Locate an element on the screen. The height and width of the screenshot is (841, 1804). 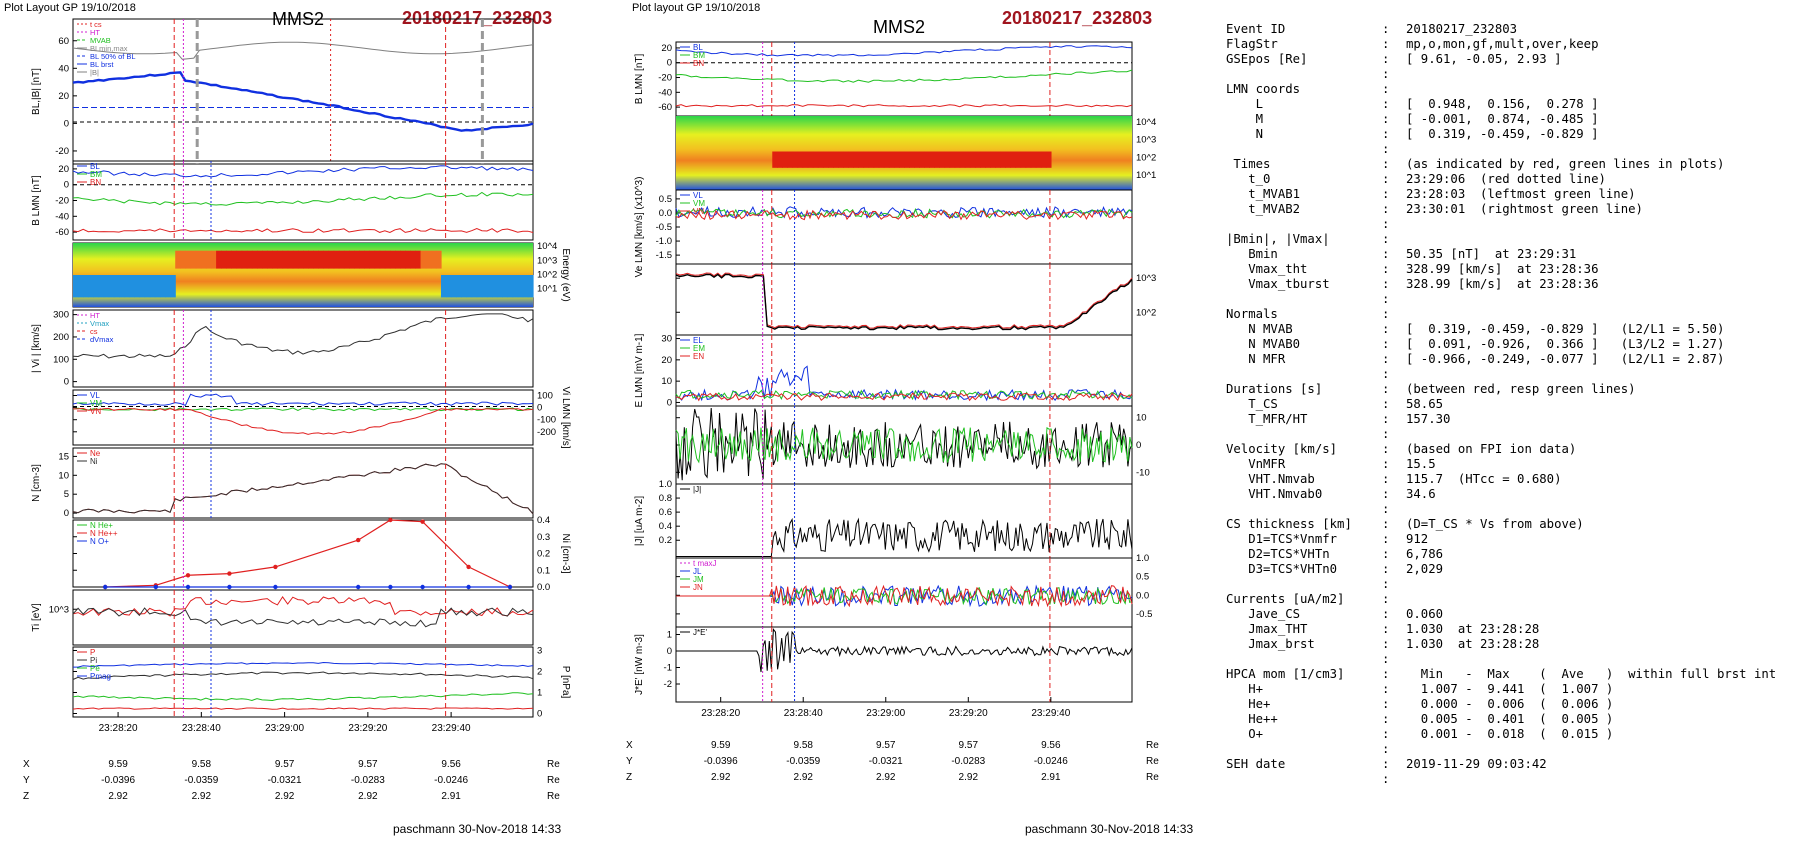
orbit-value: 9.57 is located at coordinates (886, 745).